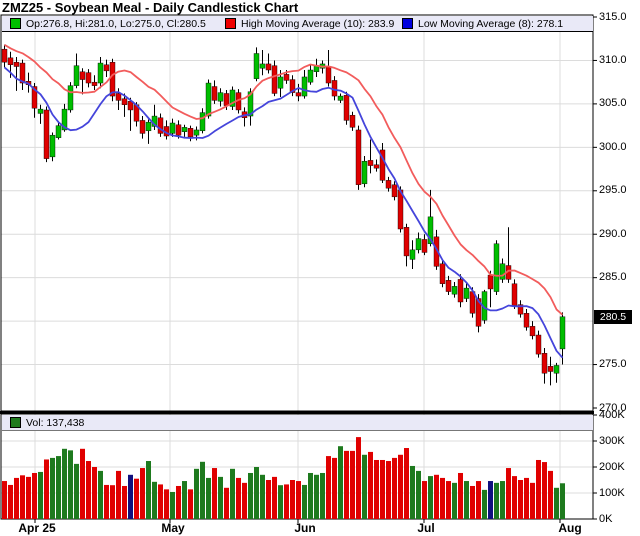  Describe the element at coordinates (612, 414) in the screenshot. I see `volume-axis-tick-label: 400K` at that location.